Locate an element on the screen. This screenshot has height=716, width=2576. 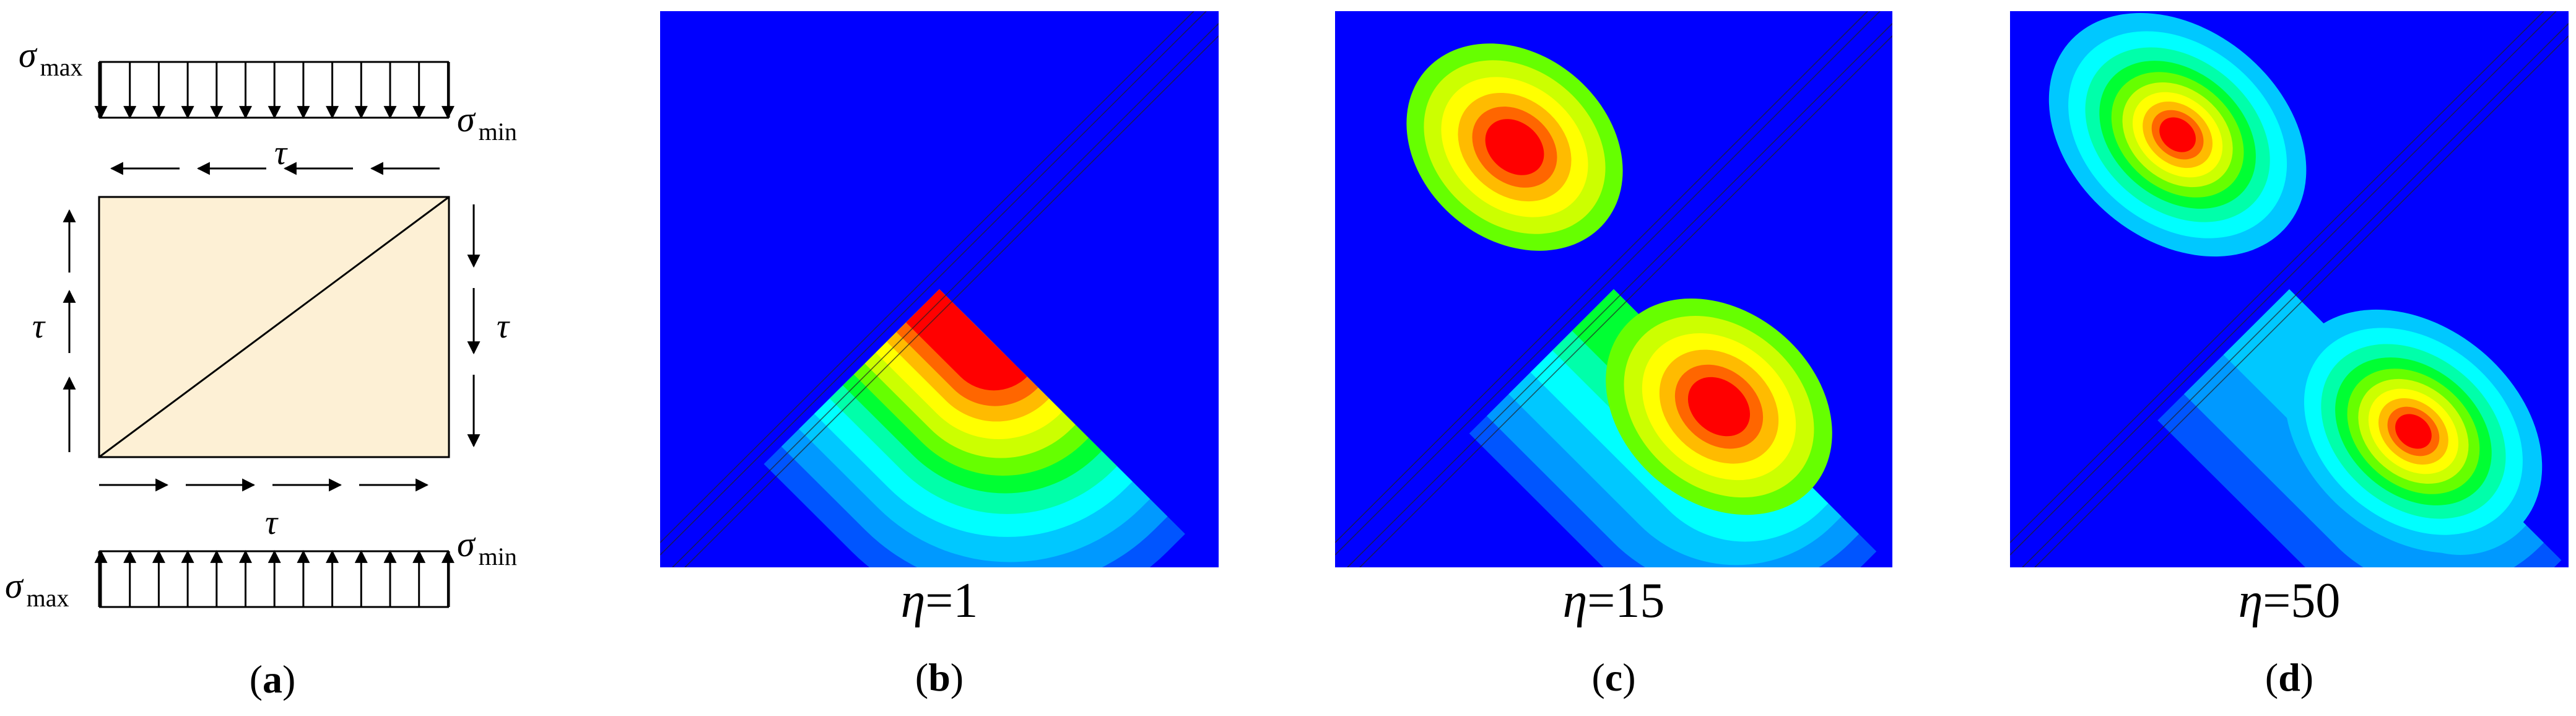
top-distributed-load is located at coordinates (274, 91).